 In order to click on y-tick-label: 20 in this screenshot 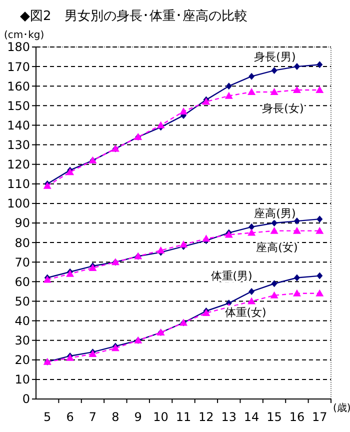, I will do `click(22, 360)`.